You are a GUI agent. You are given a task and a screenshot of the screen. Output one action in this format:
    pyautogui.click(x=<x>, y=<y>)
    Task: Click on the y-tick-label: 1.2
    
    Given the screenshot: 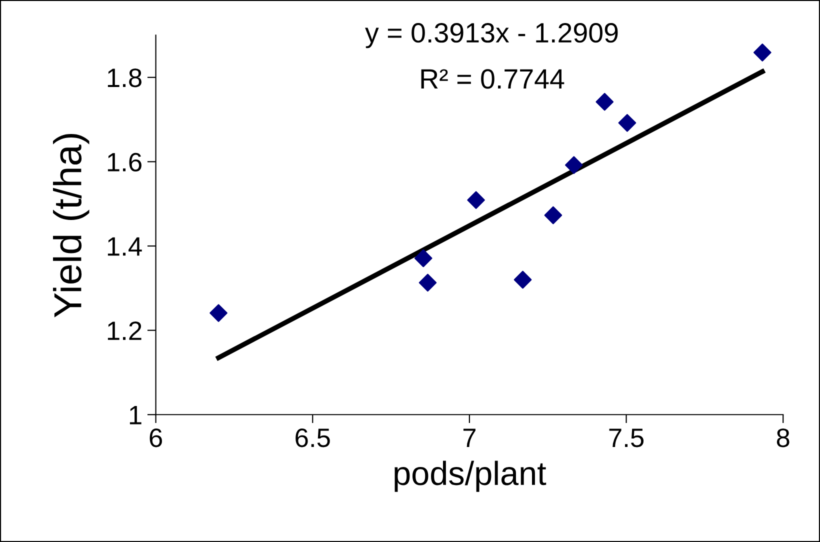 What is the action you would take?
    pyautogui.click(x=125, y=330)
    